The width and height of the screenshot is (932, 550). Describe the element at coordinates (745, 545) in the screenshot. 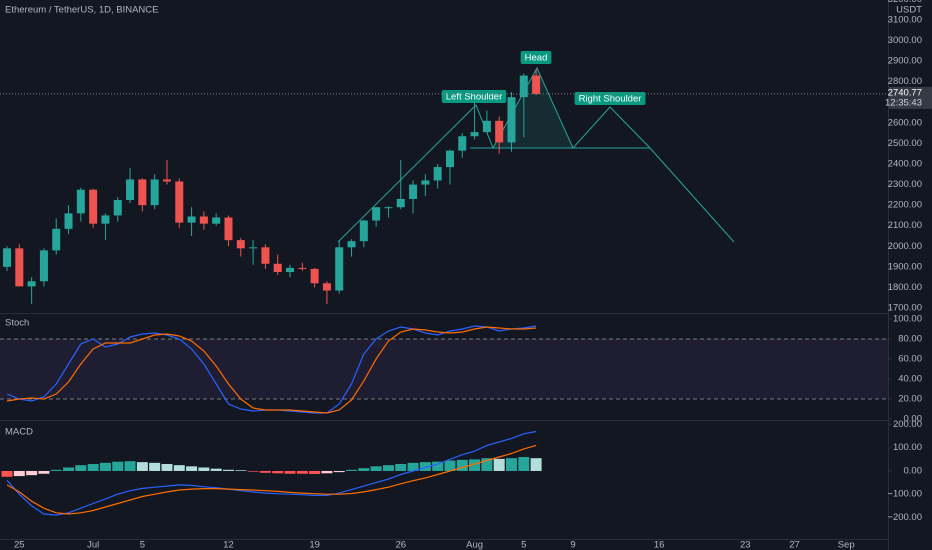

I see `x-tick-label: 23` at that location.